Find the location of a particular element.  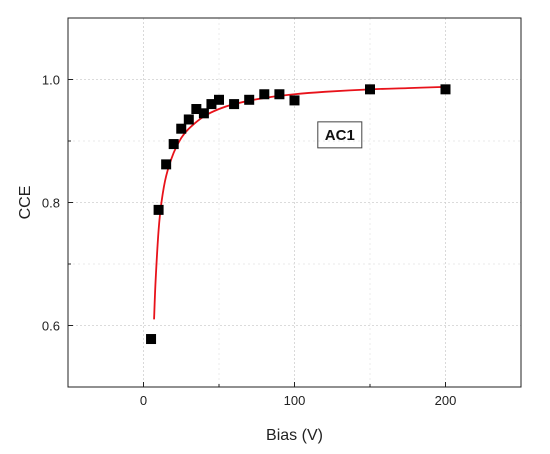

annotation-frame is located at coordinates (340, 135).